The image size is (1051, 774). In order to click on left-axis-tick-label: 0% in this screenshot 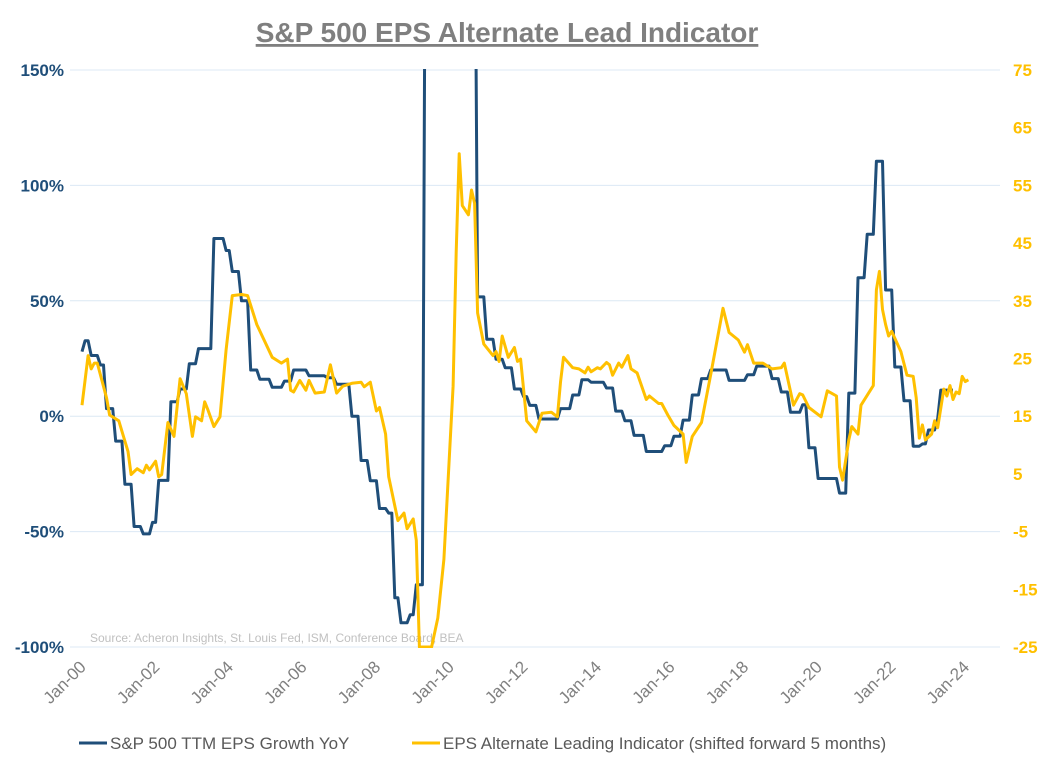, I will do `click(51, 416)`.